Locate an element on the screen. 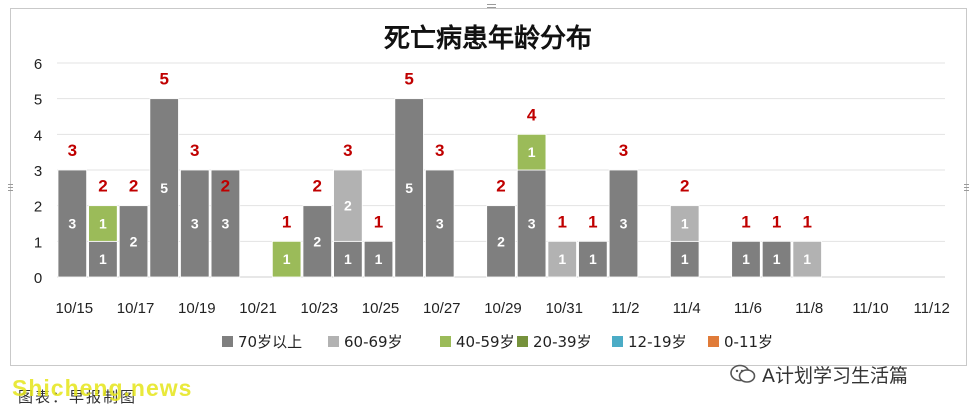 This screenshot has width=977, height=415. x-tick-label: 11/8 is located at coordinates (809, 308).